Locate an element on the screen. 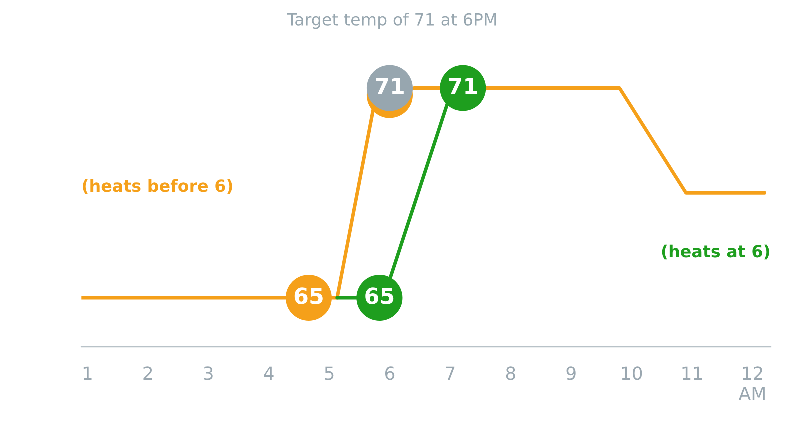 This screenshot has height=422, width=785. x-tick-label: 1 is located at coordinates (88, 373).